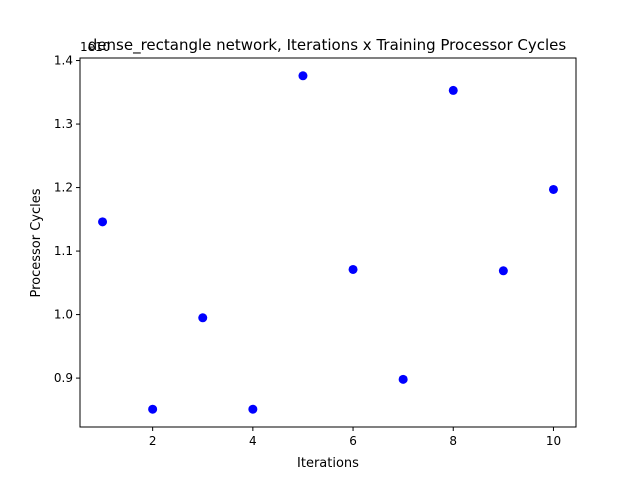 This screenshot has height=480, width=640. I want to click on x-tick-label: 10, so click(553, 441).